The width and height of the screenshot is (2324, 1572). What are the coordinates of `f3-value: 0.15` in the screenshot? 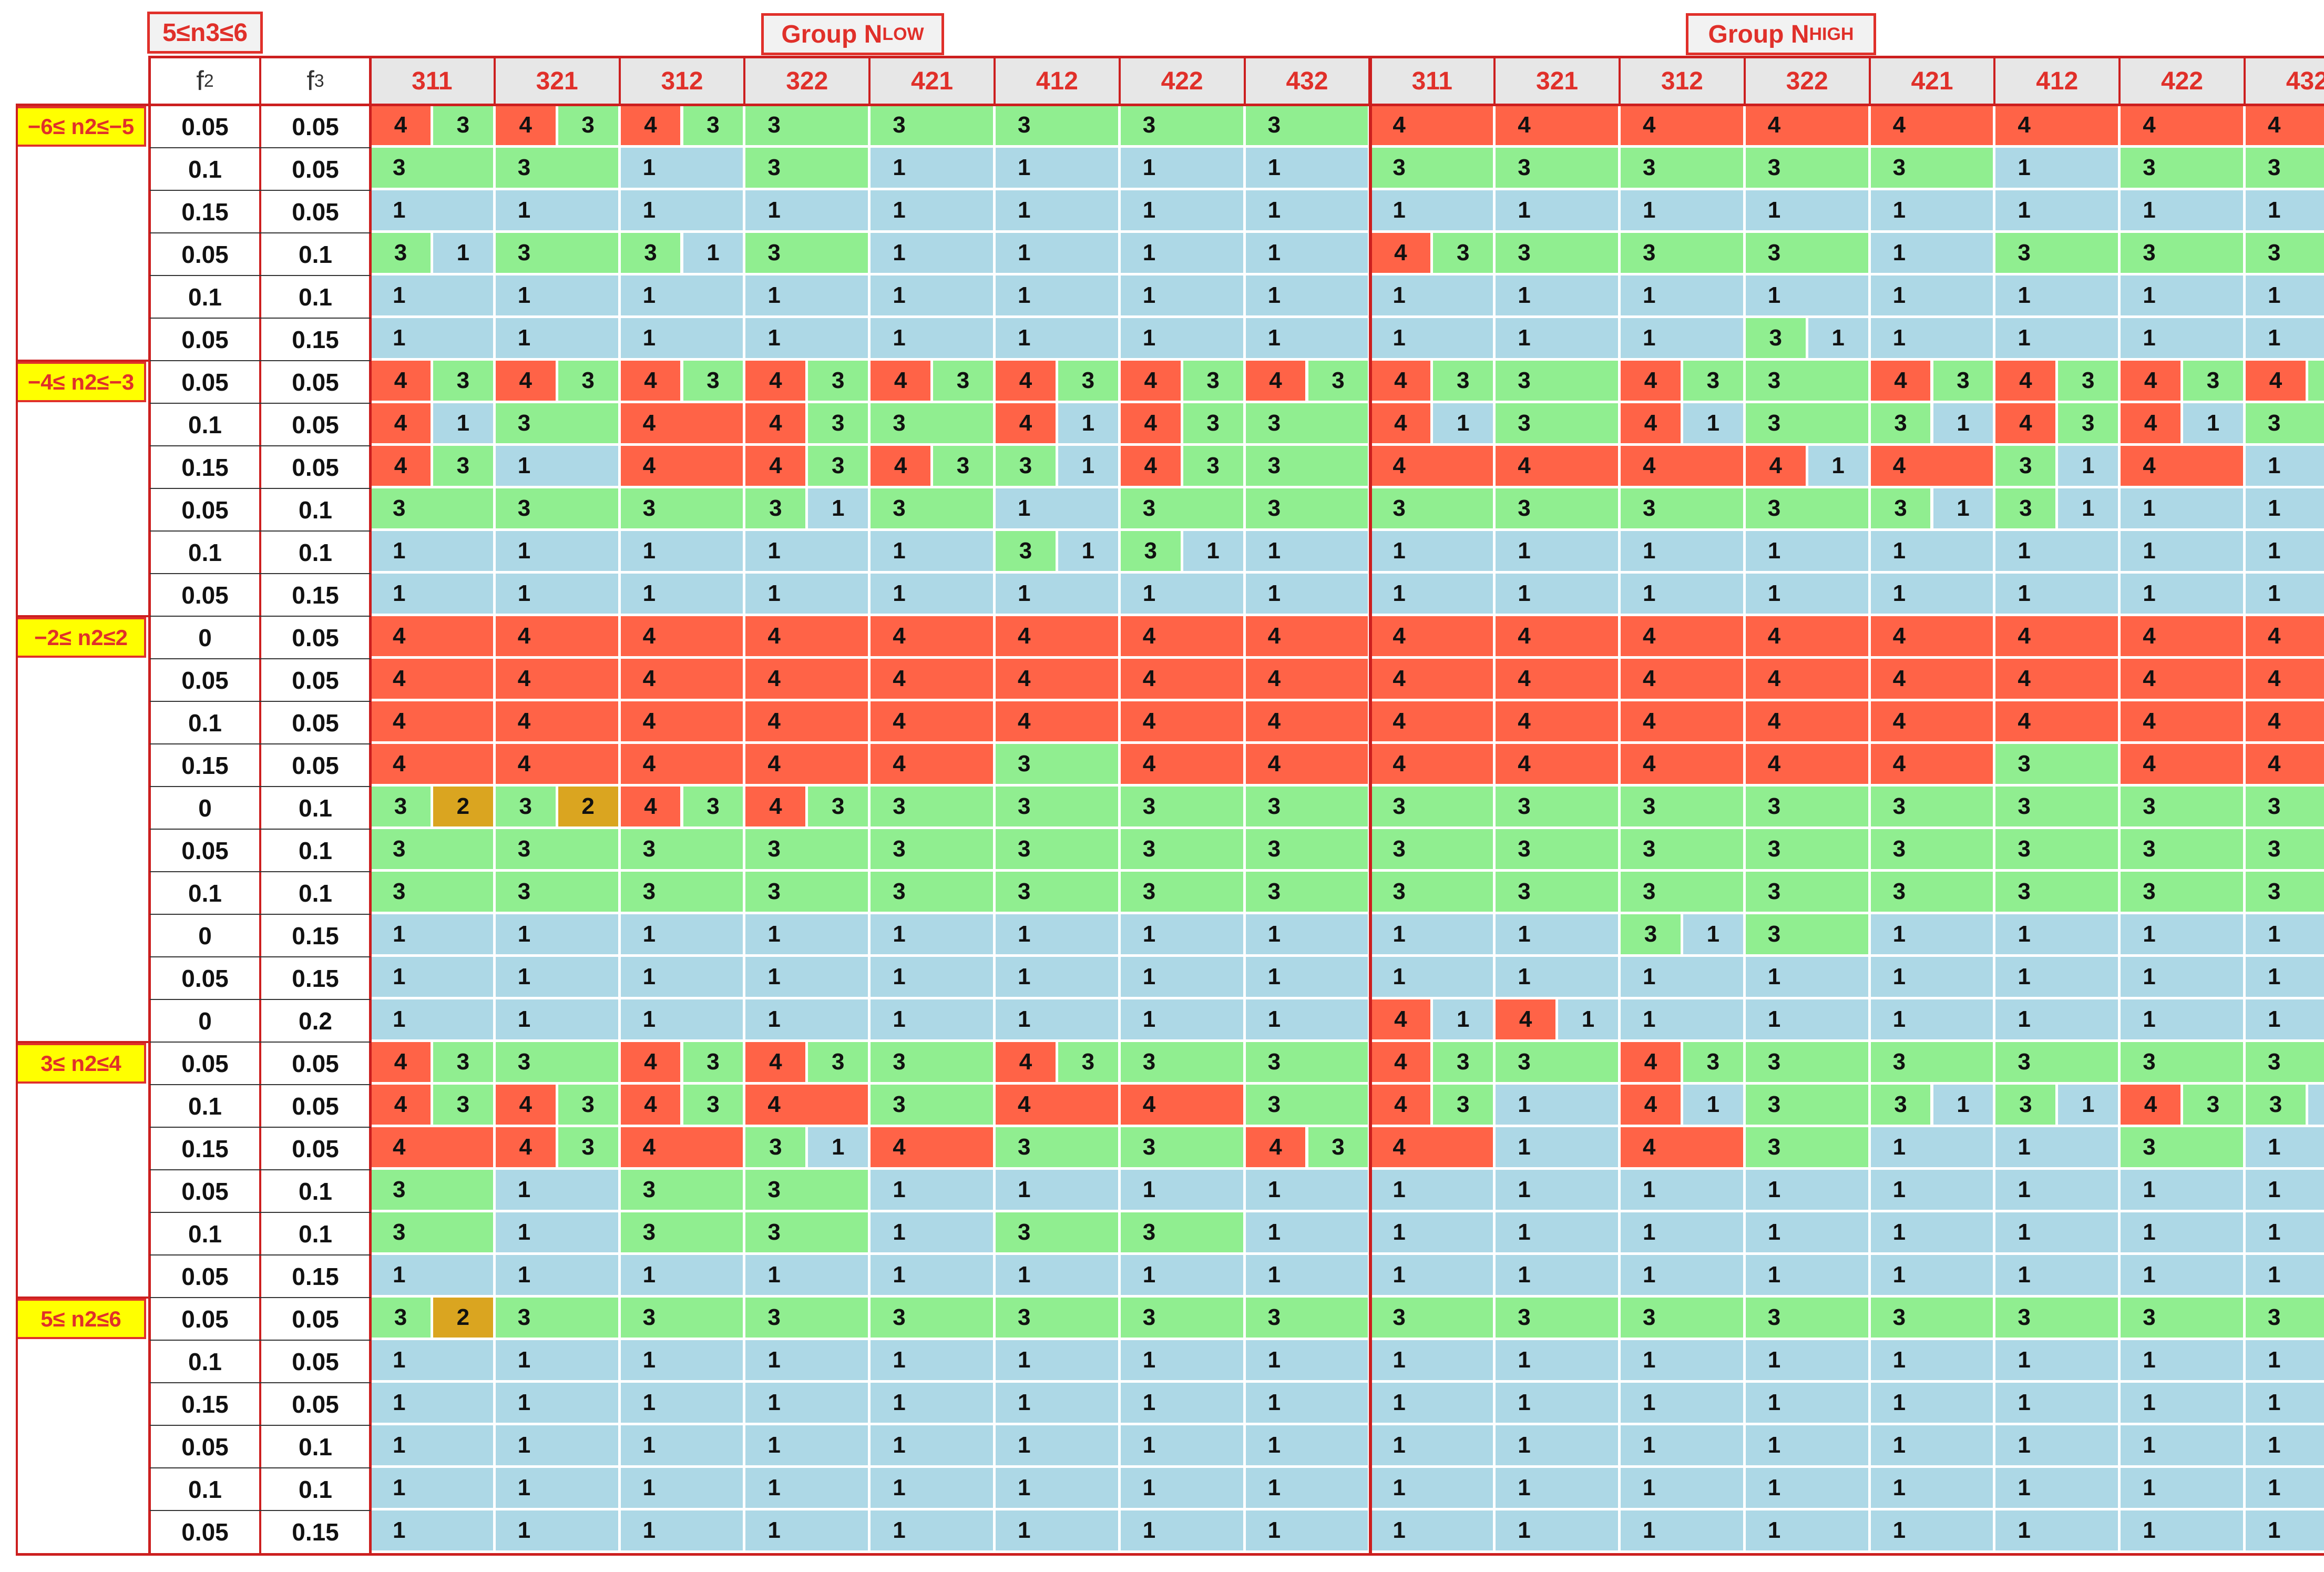 It's located at (315, 1531).